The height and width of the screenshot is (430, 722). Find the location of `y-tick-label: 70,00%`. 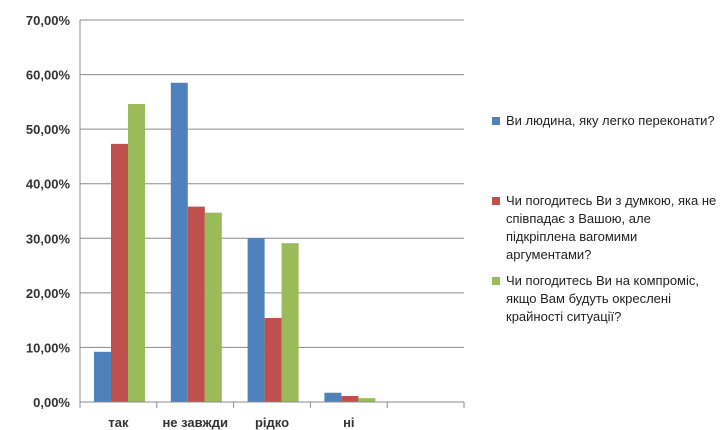

y-tick-label: 70,00% is located at coordinates (48, 20).